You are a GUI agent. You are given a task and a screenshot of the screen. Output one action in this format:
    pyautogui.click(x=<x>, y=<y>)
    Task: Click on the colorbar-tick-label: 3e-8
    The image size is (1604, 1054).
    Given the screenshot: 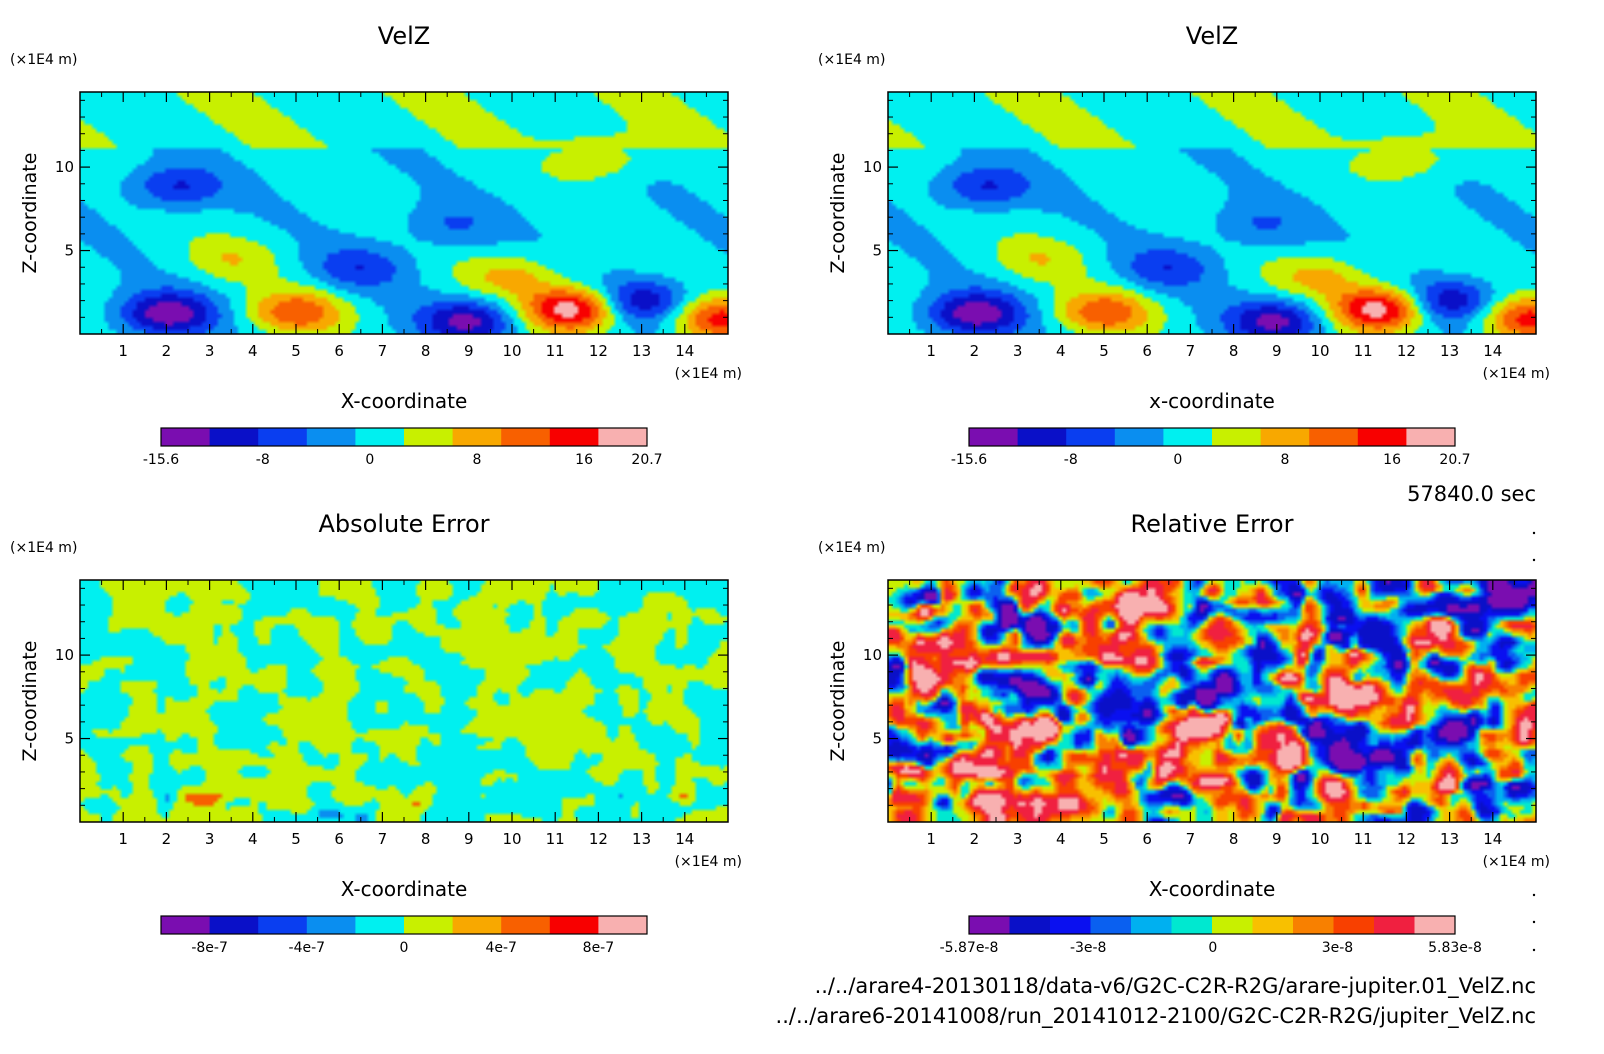 What is the action you would take?
    pyautogui.click(x=1337, y=948)
    